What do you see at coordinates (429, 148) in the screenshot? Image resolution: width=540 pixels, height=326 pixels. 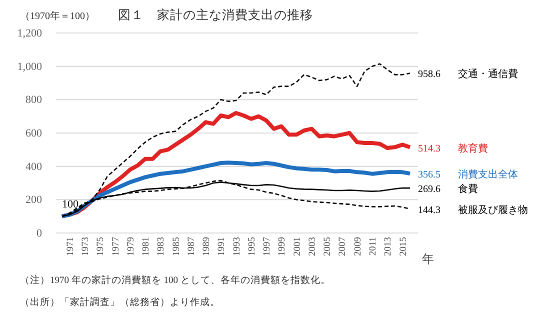 I see `data-label: 514.3` at bounding box center [429, 148].